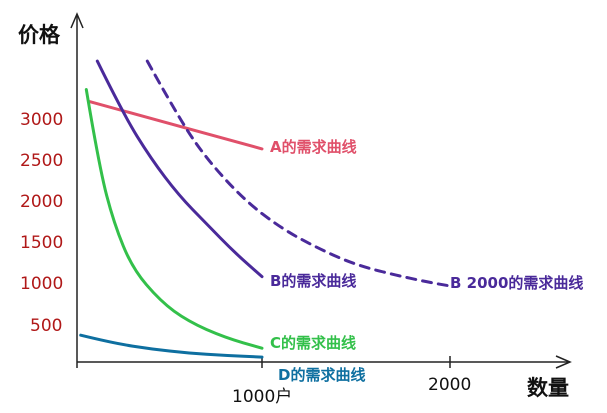 Image resolution: width=607 pixels, height=413 pixels. Describe the element at coordinates (516, 283) in the screenshot. I see `series-label-b-2000: B 2000的需求曲线` at that location.